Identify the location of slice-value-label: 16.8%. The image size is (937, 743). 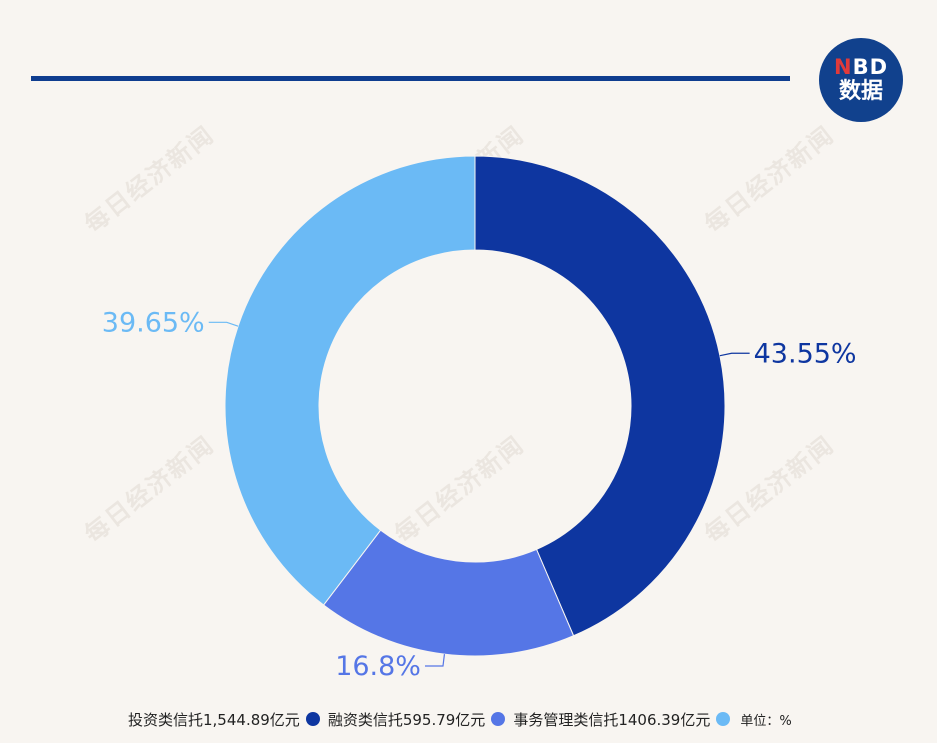
(378, 666).